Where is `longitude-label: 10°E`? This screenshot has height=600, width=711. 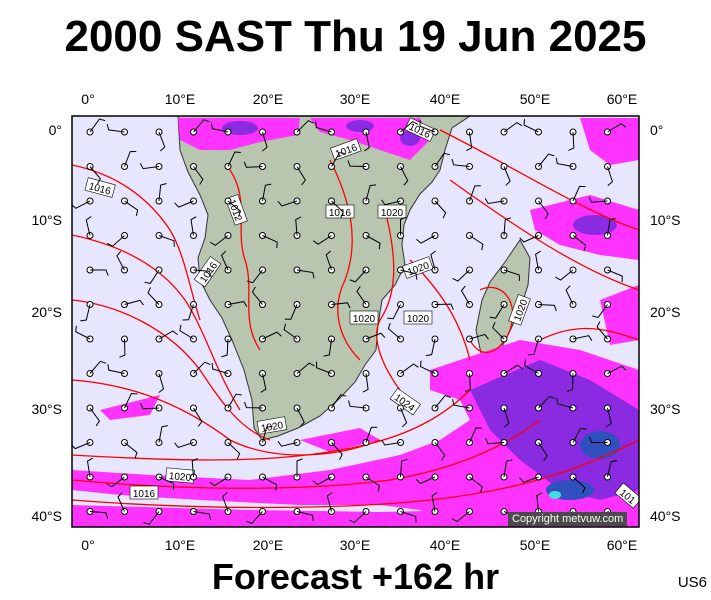
longitude-label: 10°E is located at coordinates (180, 545).